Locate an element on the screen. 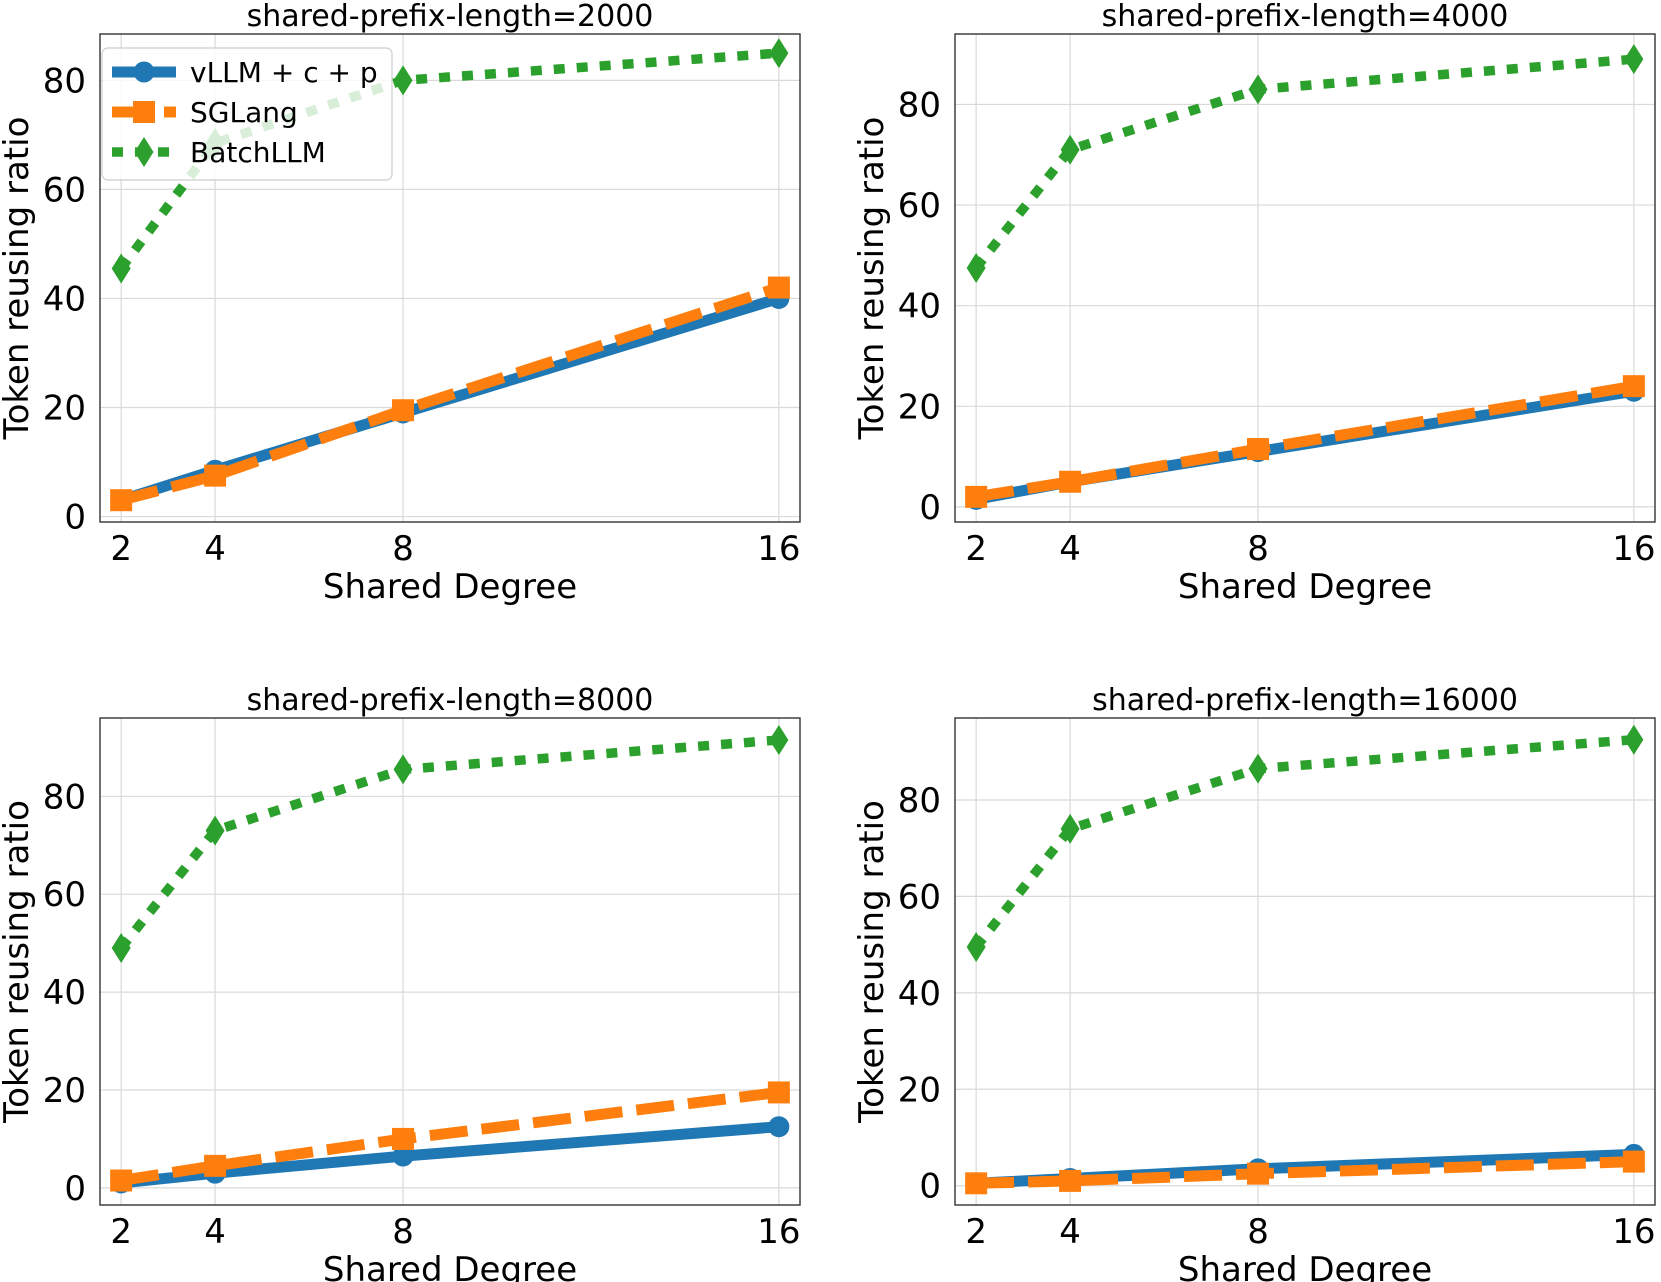 This screenshot has width=1661, height=1282. chart-title: shared-prefix-length=8000 is located at coordinates (450, 700).